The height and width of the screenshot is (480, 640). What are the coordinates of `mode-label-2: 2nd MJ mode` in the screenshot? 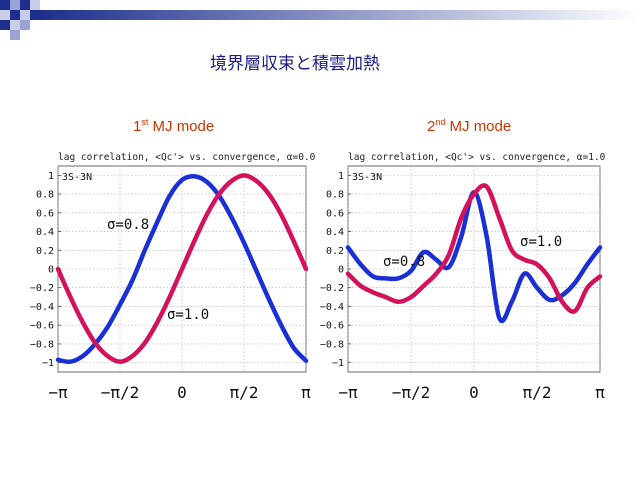 It's located at (469, 126).